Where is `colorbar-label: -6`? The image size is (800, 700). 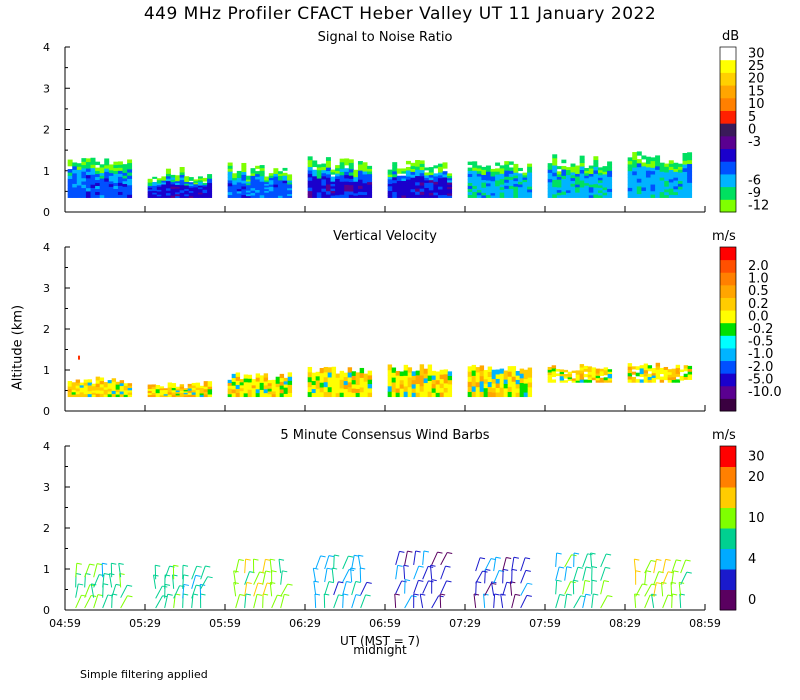 colorbar-label: -6 is located at coordinates (754, 180).